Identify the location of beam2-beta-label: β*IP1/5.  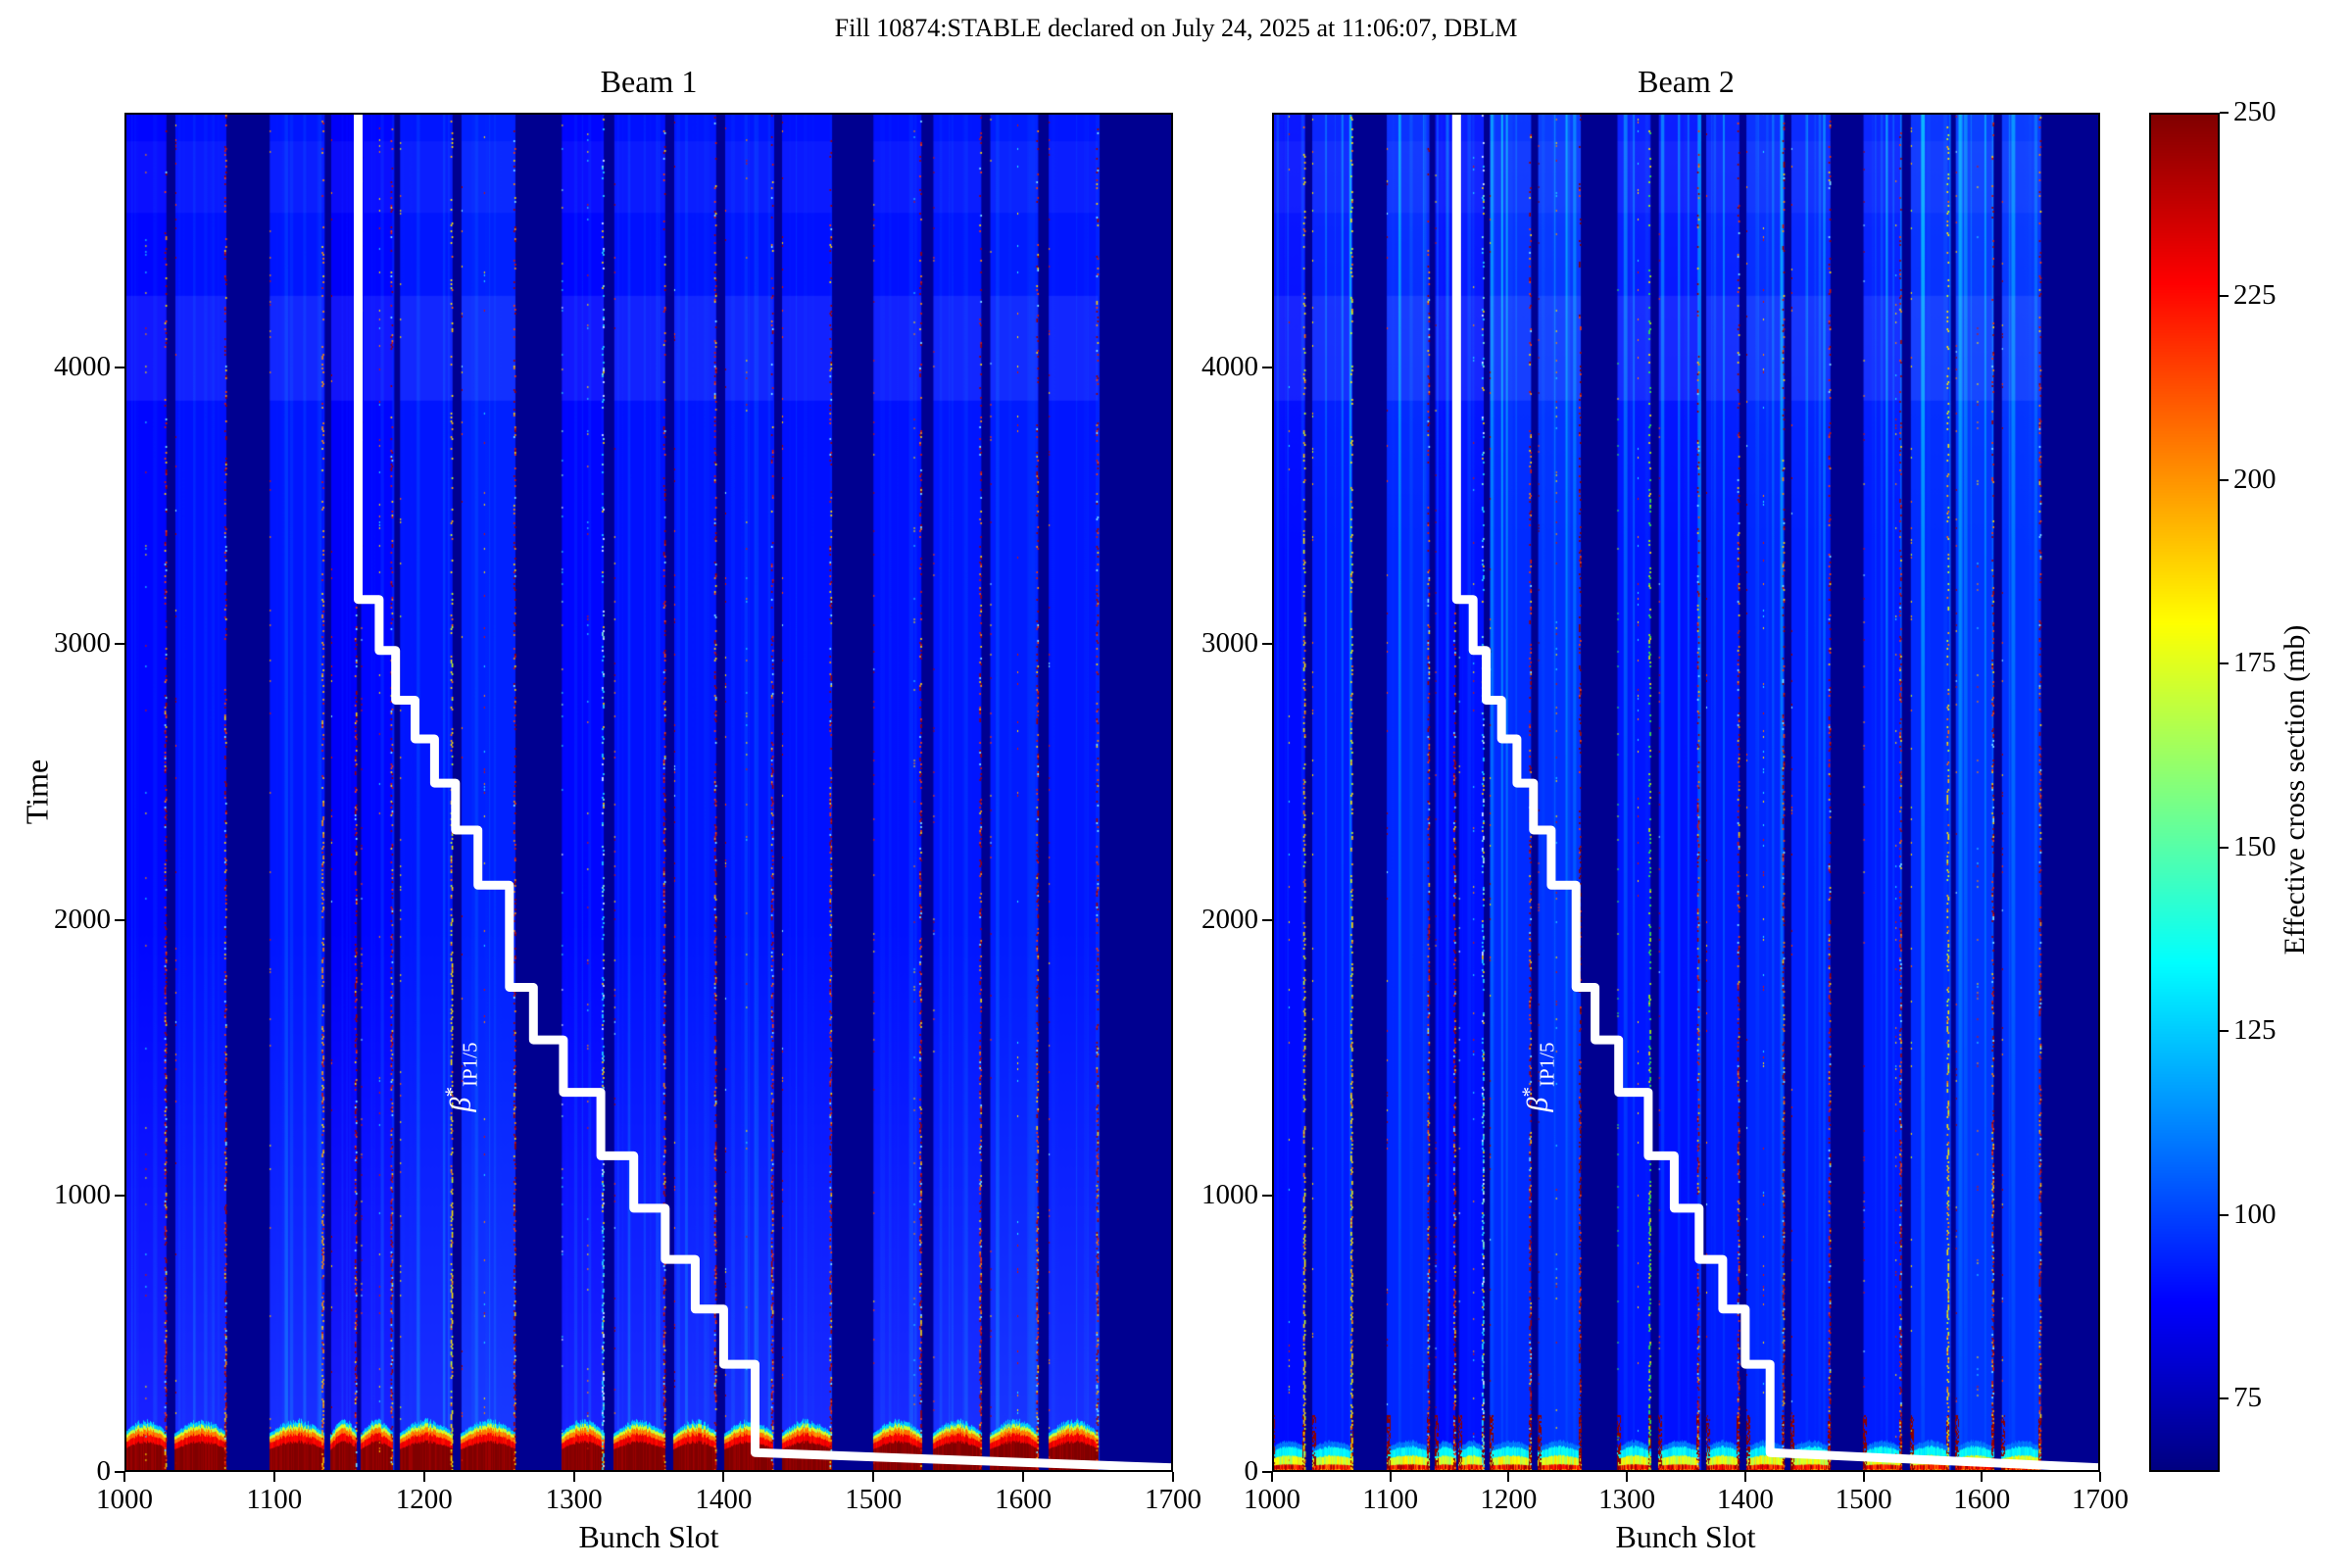
(1538, 1077).